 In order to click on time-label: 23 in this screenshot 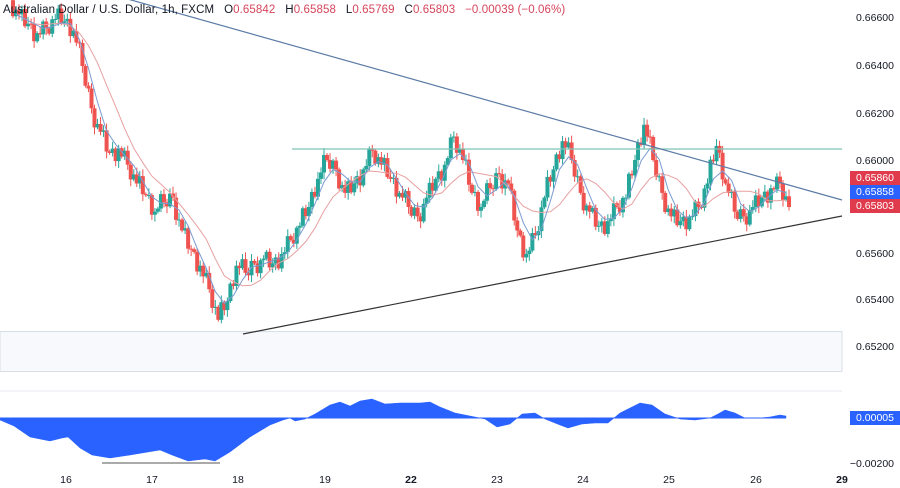, I will do `click(497, 480)`.